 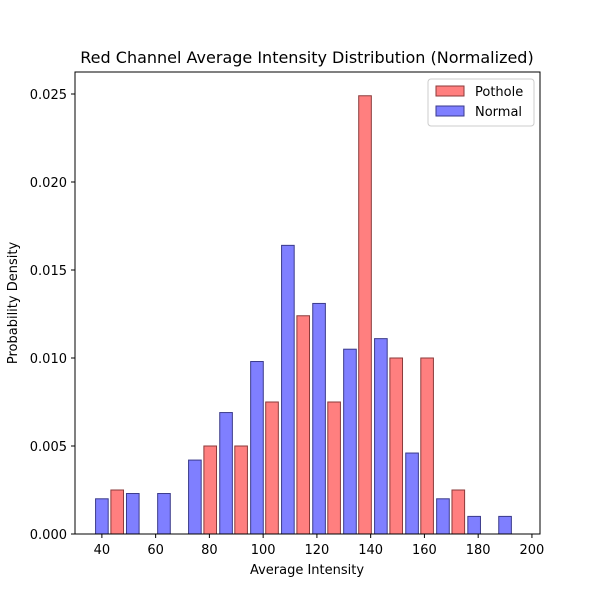 What do you see at coordinates (450, 111) in the screenshot?
I see `legend-swatch-normal` at bounding box center [450, 111].